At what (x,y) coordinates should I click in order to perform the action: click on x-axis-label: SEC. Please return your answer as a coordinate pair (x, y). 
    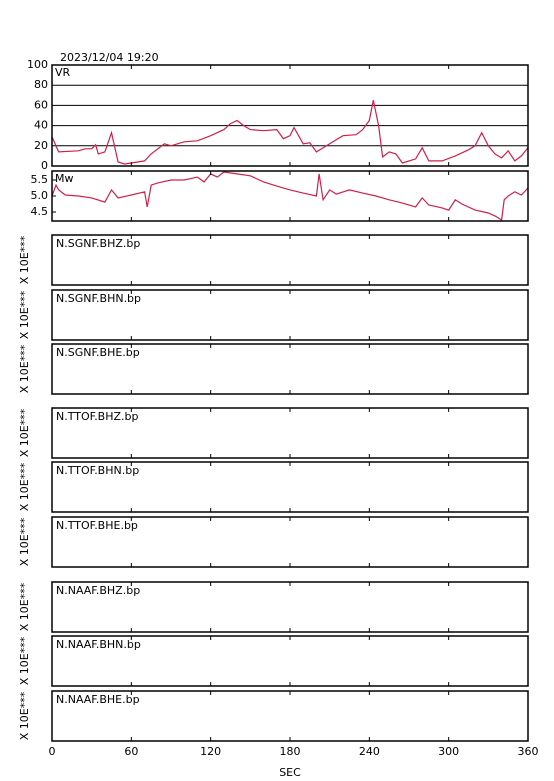
    Looking at the image, I should click on (290, 772).